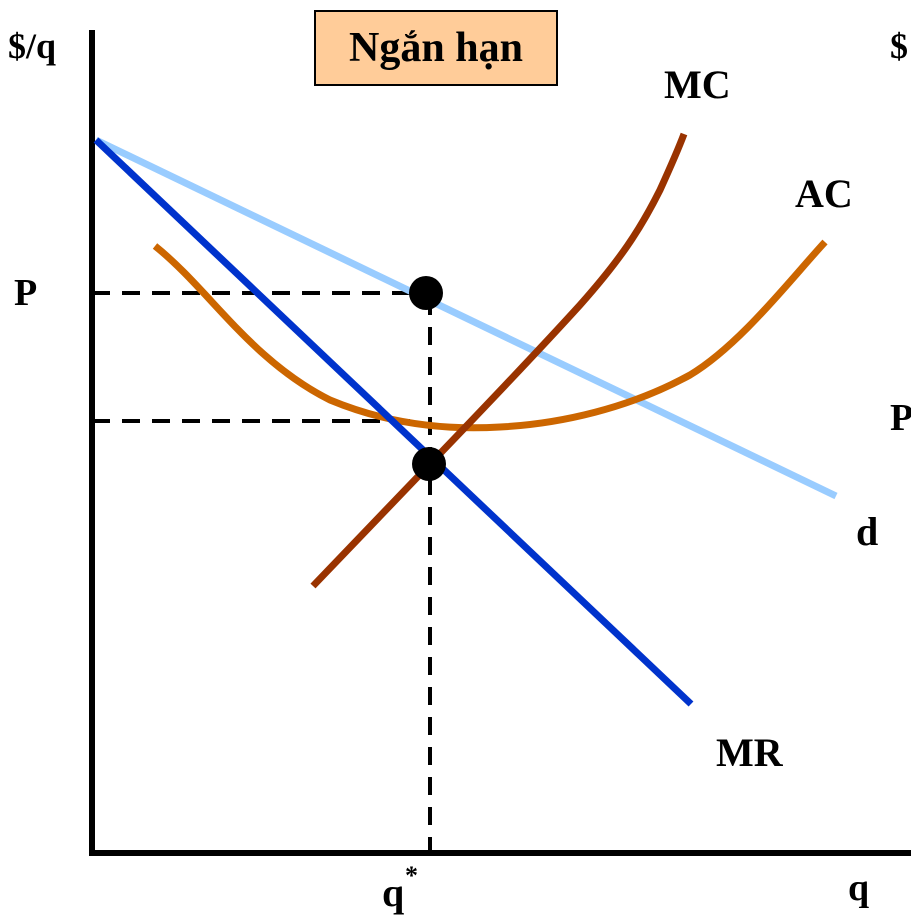 This screenshot has height=922, width=911. I want to click on title-box: Ngắn hạn, so click(436, 48).